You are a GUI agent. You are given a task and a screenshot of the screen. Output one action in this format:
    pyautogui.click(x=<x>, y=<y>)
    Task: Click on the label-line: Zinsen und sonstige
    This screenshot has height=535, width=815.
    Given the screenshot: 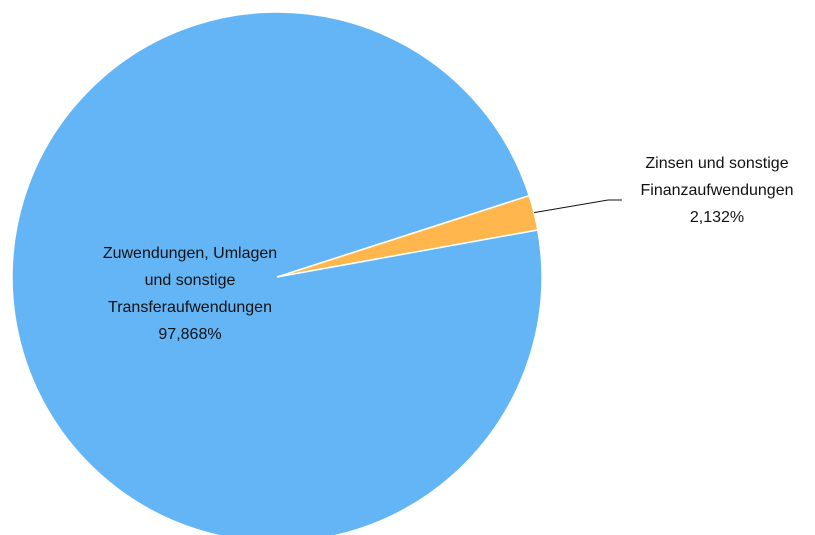 What is the action you would take?
    pyautogui.click(x=716, y=163)
    